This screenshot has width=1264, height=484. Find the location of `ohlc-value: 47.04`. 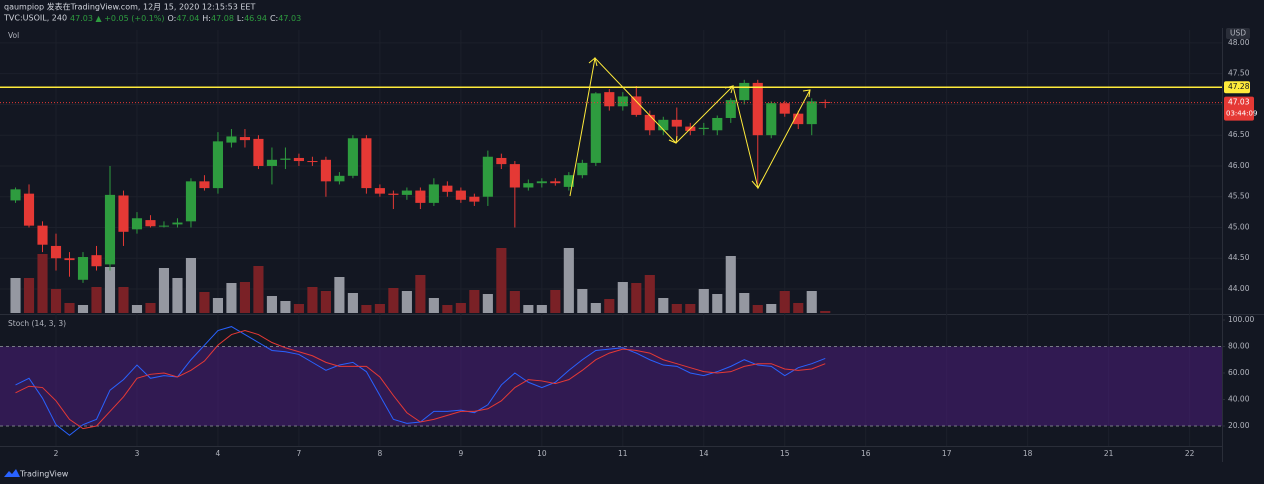

ohlc-value: 47.04 is located at coordinates (187, 18).